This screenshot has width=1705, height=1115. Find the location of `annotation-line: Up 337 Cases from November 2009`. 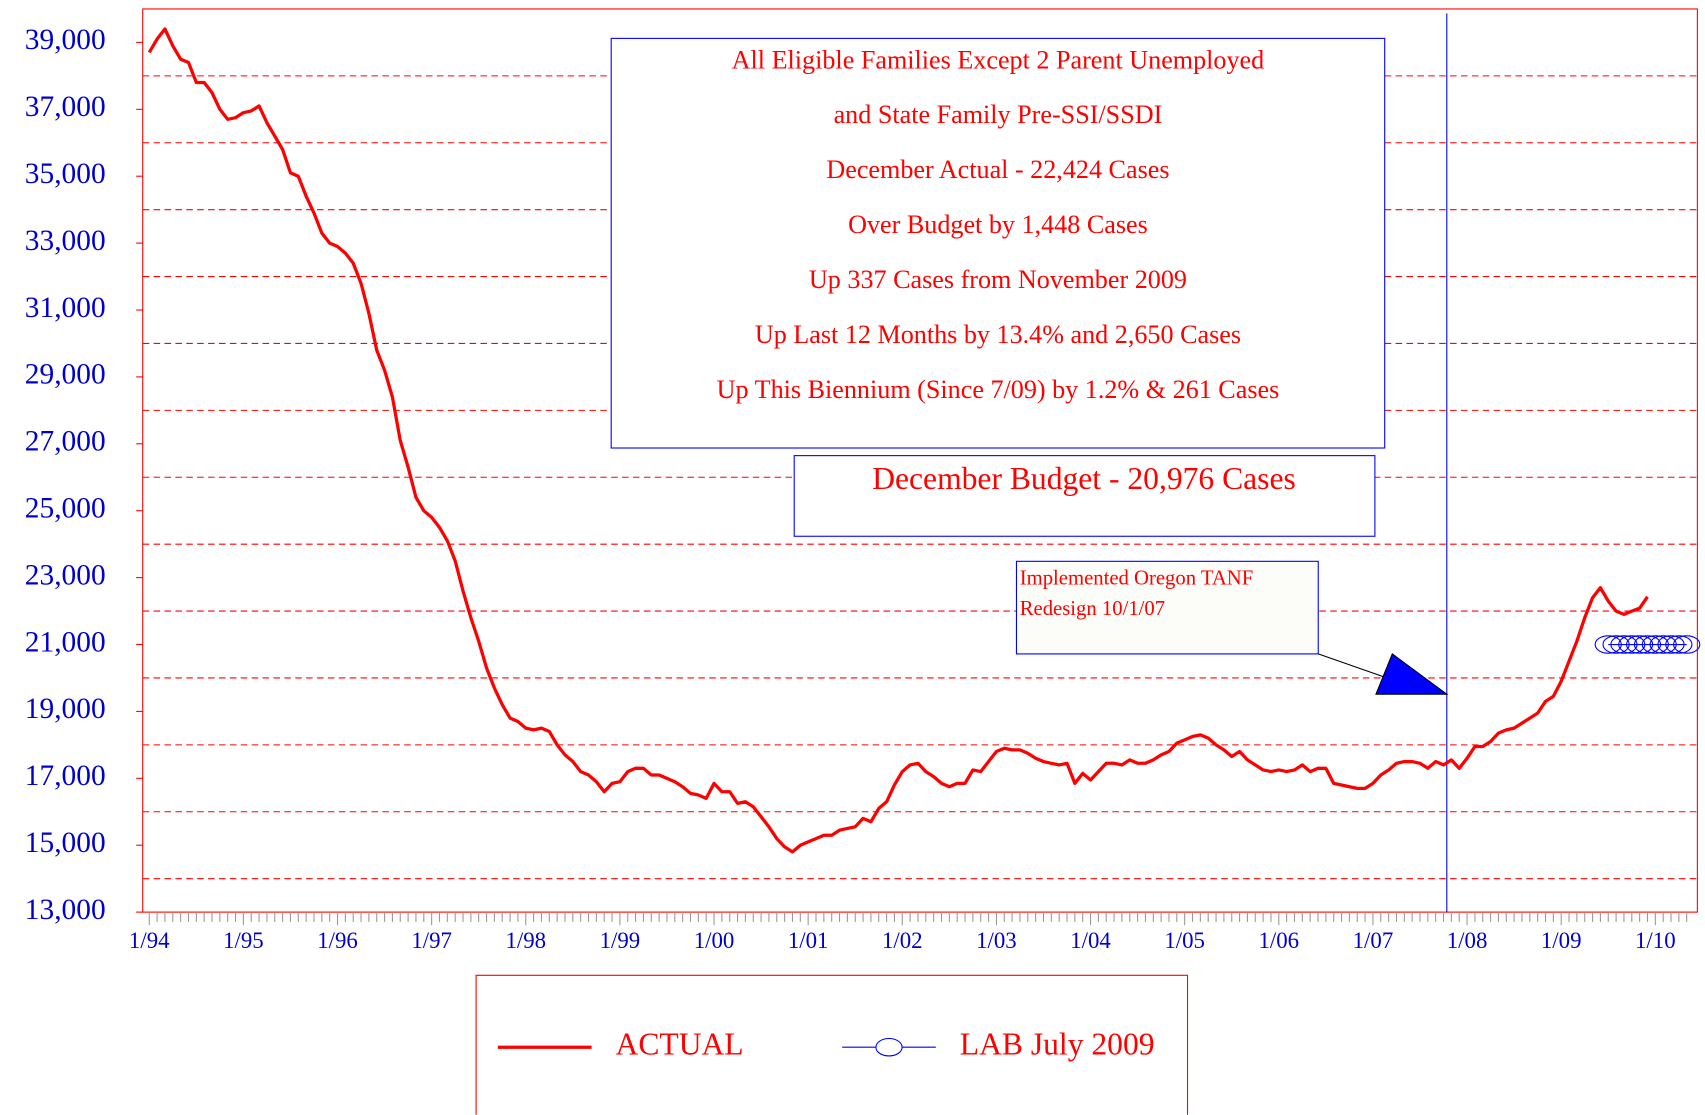

annotation-line: Up 337 Cases from November 2009 is located at coordinates (998, 279).